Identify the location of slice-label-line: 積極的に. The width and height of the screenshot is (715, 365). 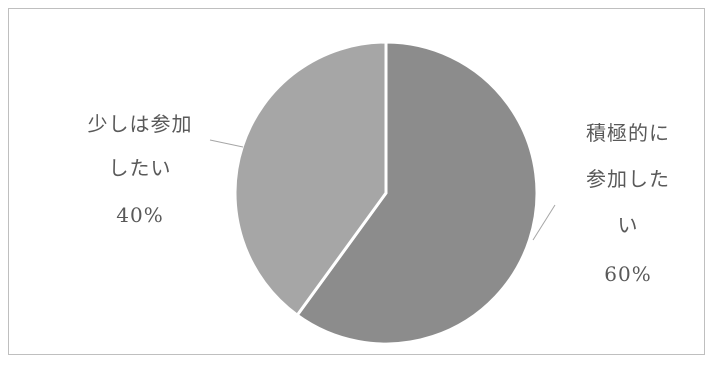
(628, 133).